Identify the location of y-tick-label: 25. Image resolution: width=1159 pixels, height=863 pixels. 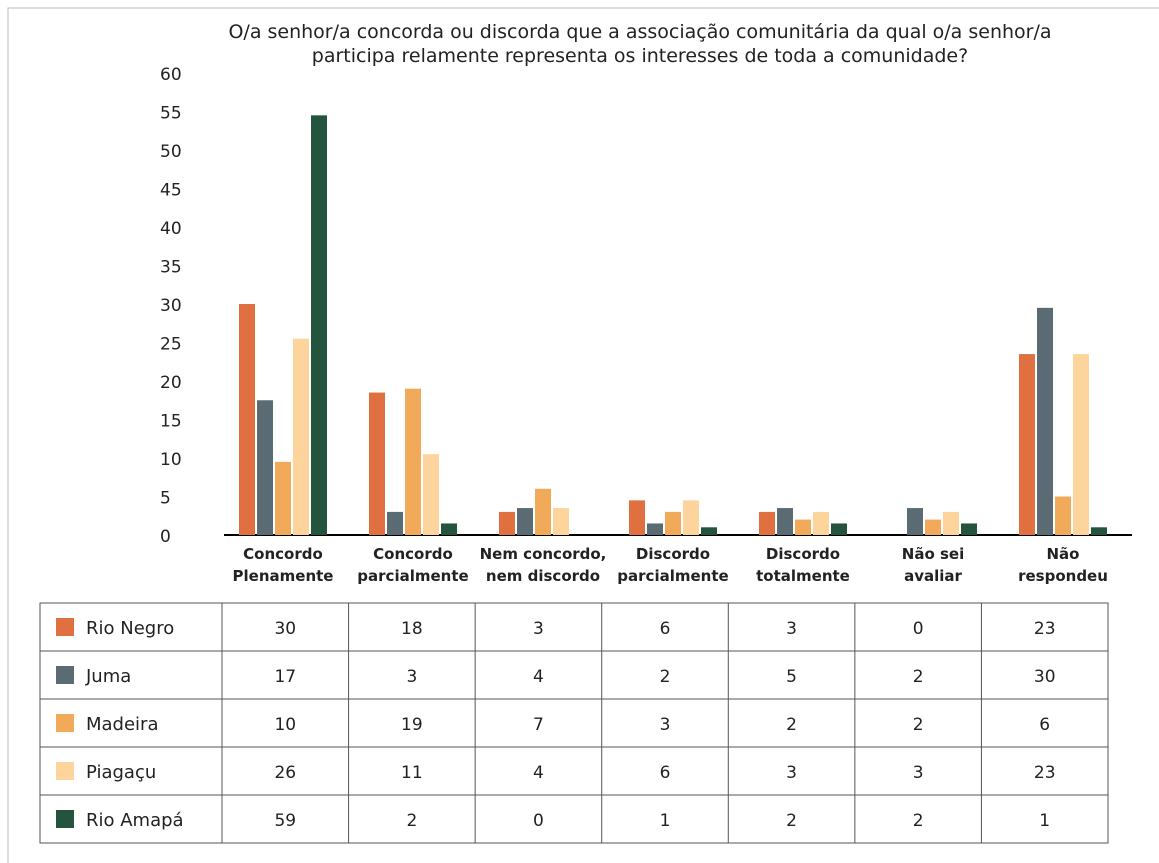
(171, 345).